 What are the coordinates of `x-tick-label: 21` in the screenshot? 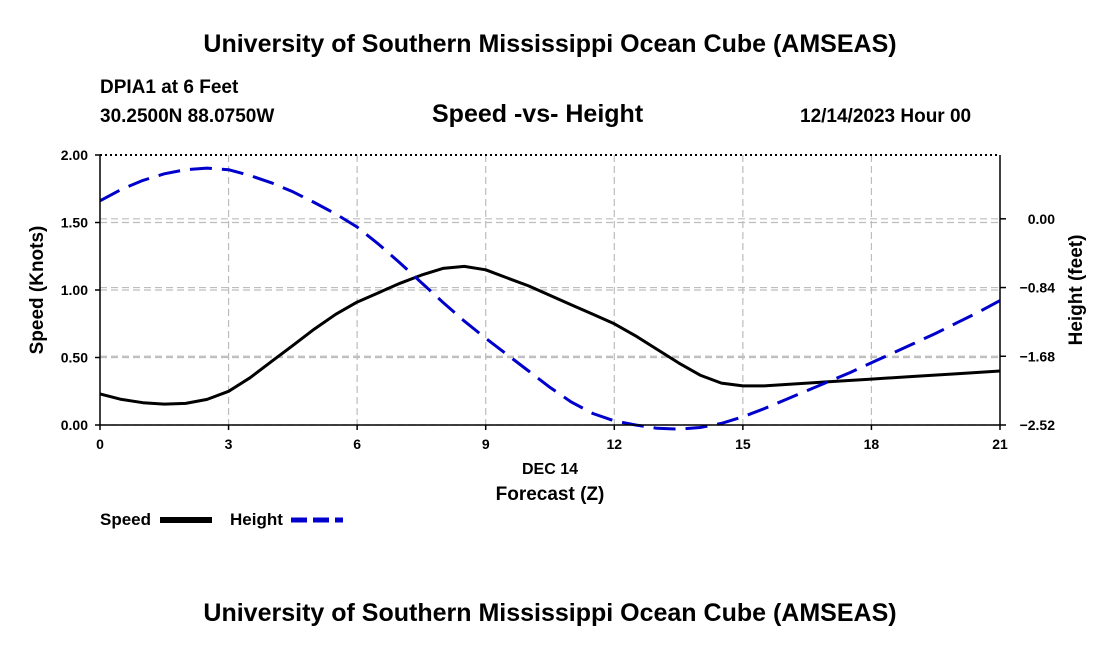 It's located at (1000, 444).